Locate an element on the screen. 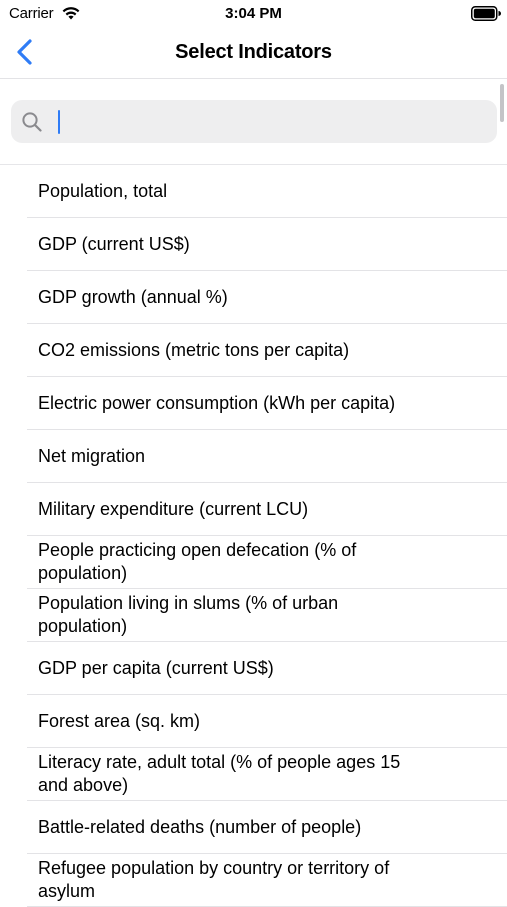  chevron-left-icon is located at coordinates (24, 52).